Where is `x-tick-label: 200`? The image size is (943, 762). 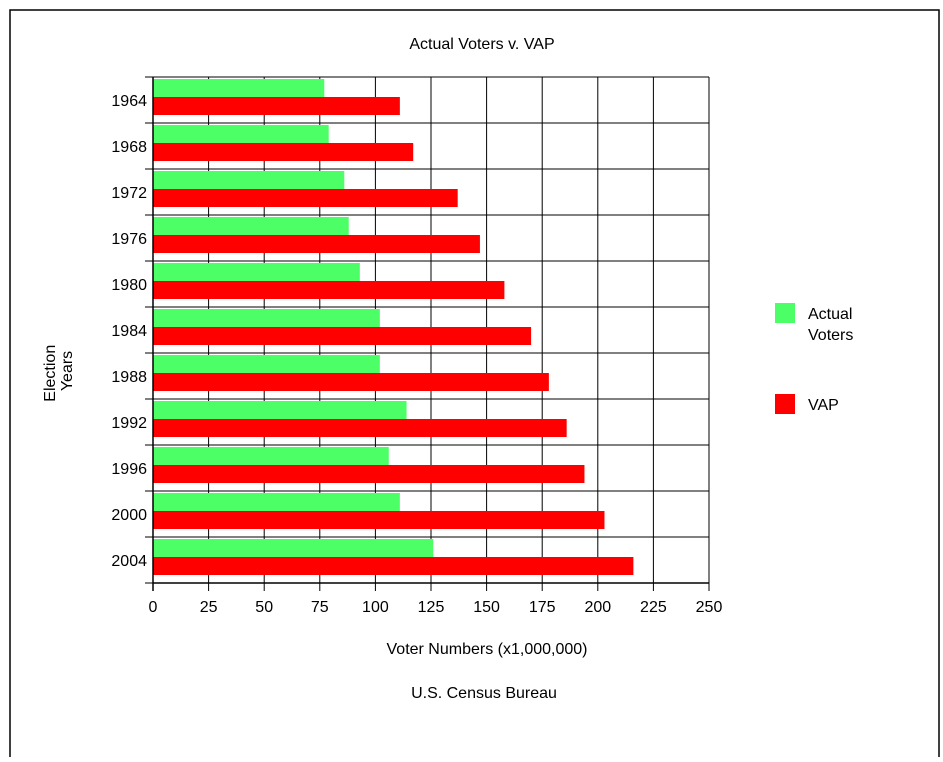 x-tick-label: 200 is located at coordinates (597, 607).